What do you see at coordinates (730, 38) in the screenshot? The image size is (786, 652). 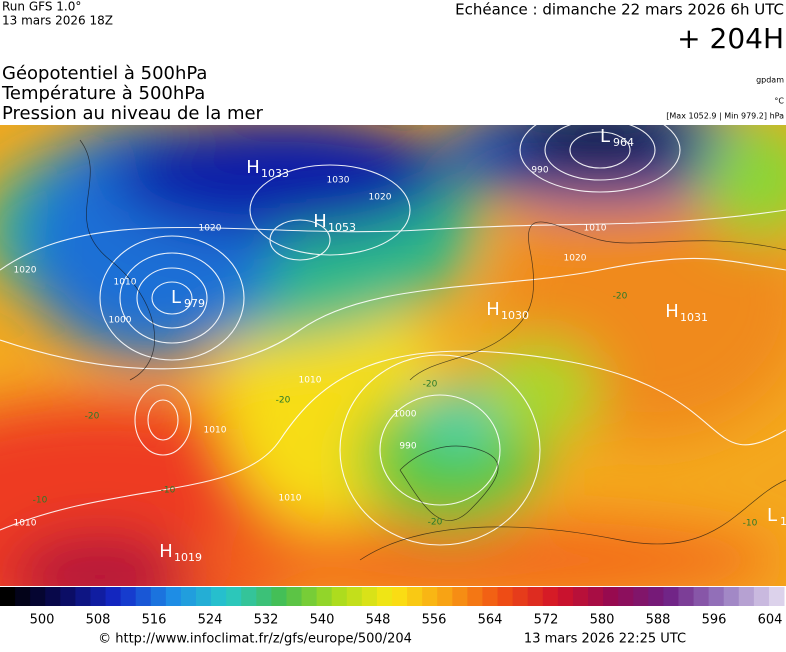 I see `lead-time: + 204H` at bounding box center [730, 38].